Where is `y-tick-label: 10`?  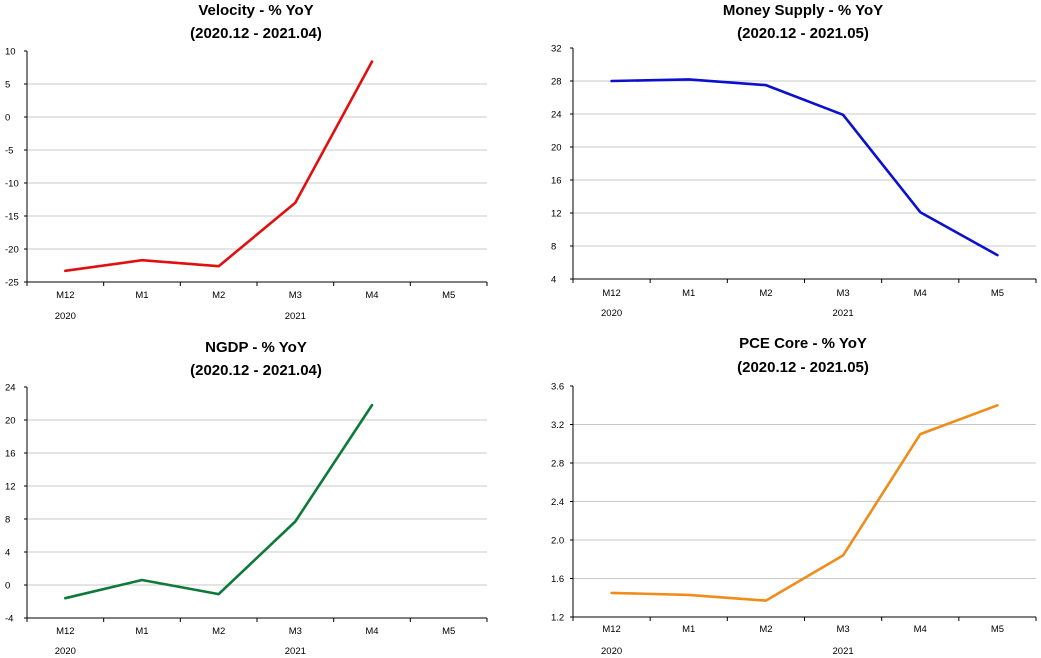 y-tick-label: 10 is located at coordinates (10, 52).